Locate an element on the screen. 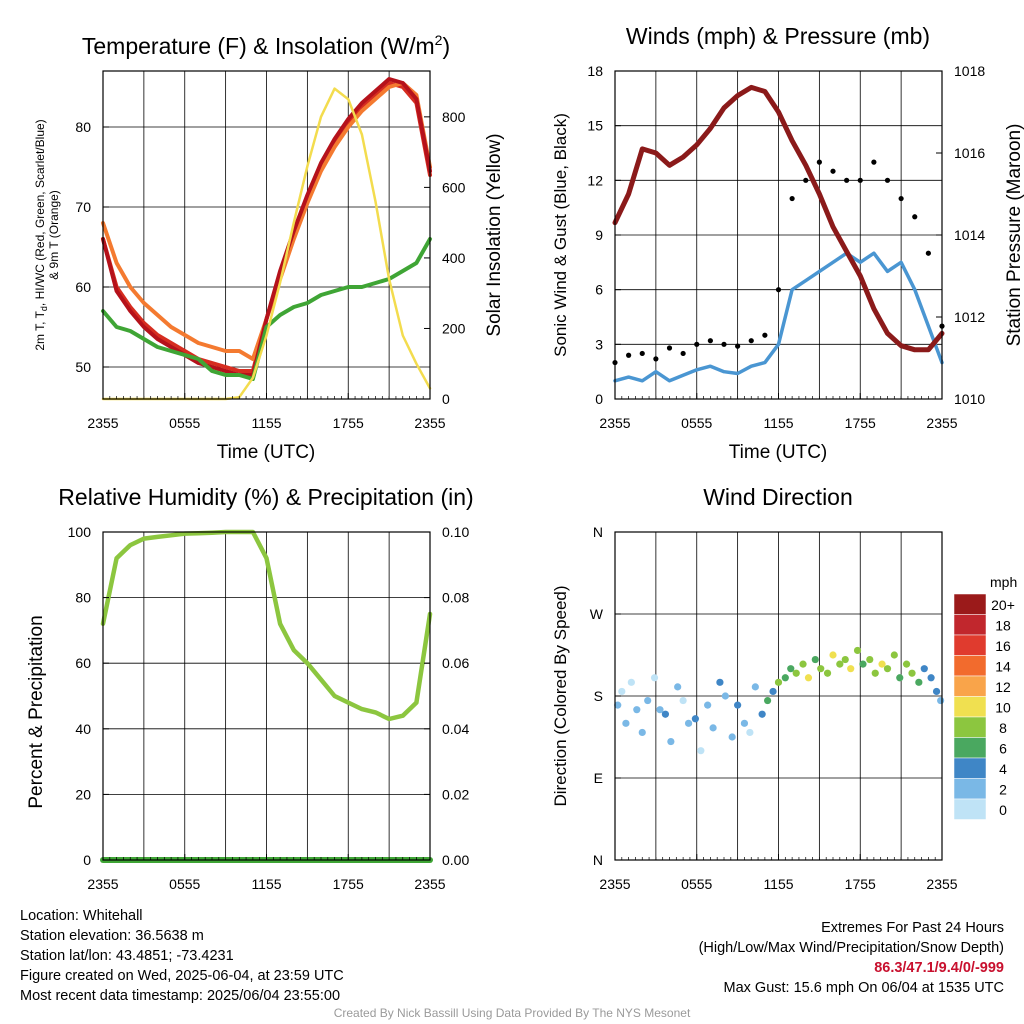 The image size is (1024, 1024). y-tick-label: 0.08 is located at coordinates (455, 598).